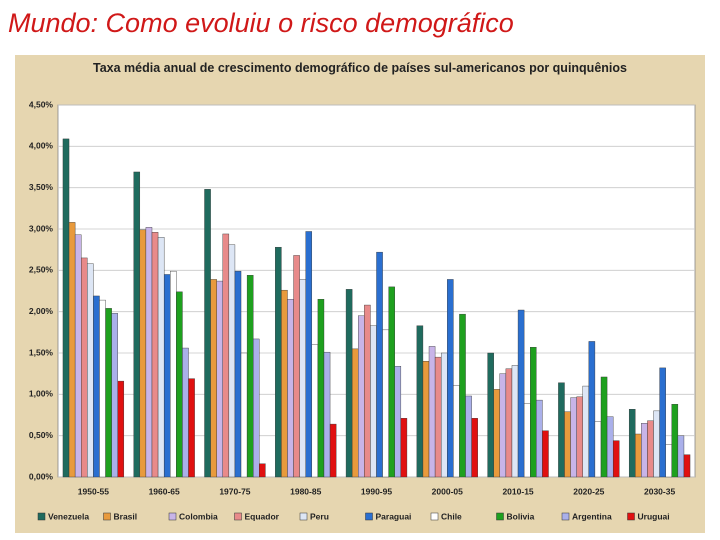  I want to click on y-tick-label: 3,50%, so click(41, 187).